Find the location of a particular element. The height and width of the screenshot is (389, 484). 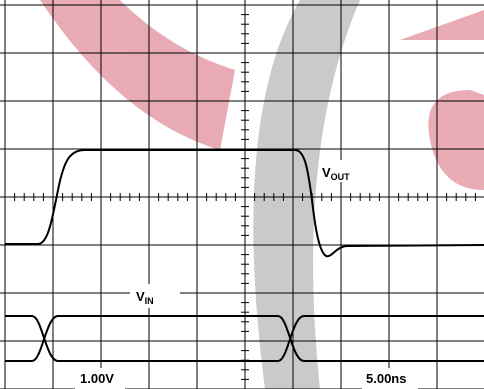

time-scale: 5.00ns is located at coordinates (386, 378).